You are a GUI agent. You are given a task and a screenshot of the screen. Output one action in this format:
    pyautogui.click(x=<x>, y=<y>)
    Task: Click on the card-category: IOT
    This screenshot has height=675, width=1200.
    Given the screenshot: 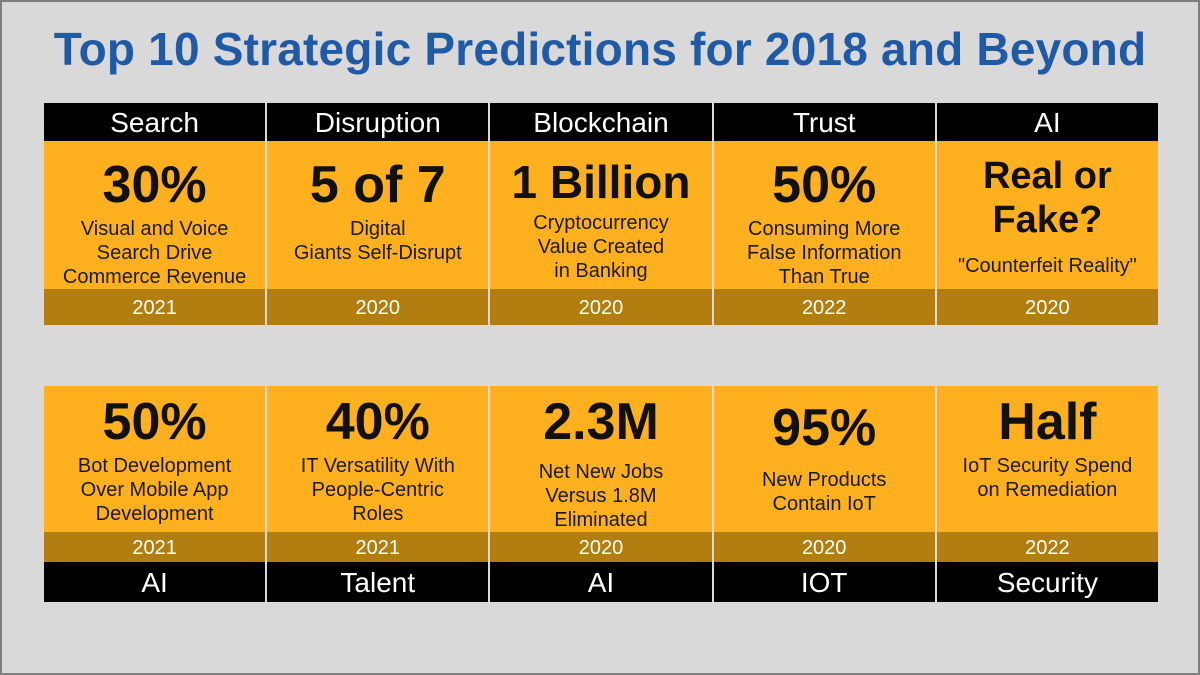 What is the action you would take?
    pyautogui.click(x=824, y=582)
    